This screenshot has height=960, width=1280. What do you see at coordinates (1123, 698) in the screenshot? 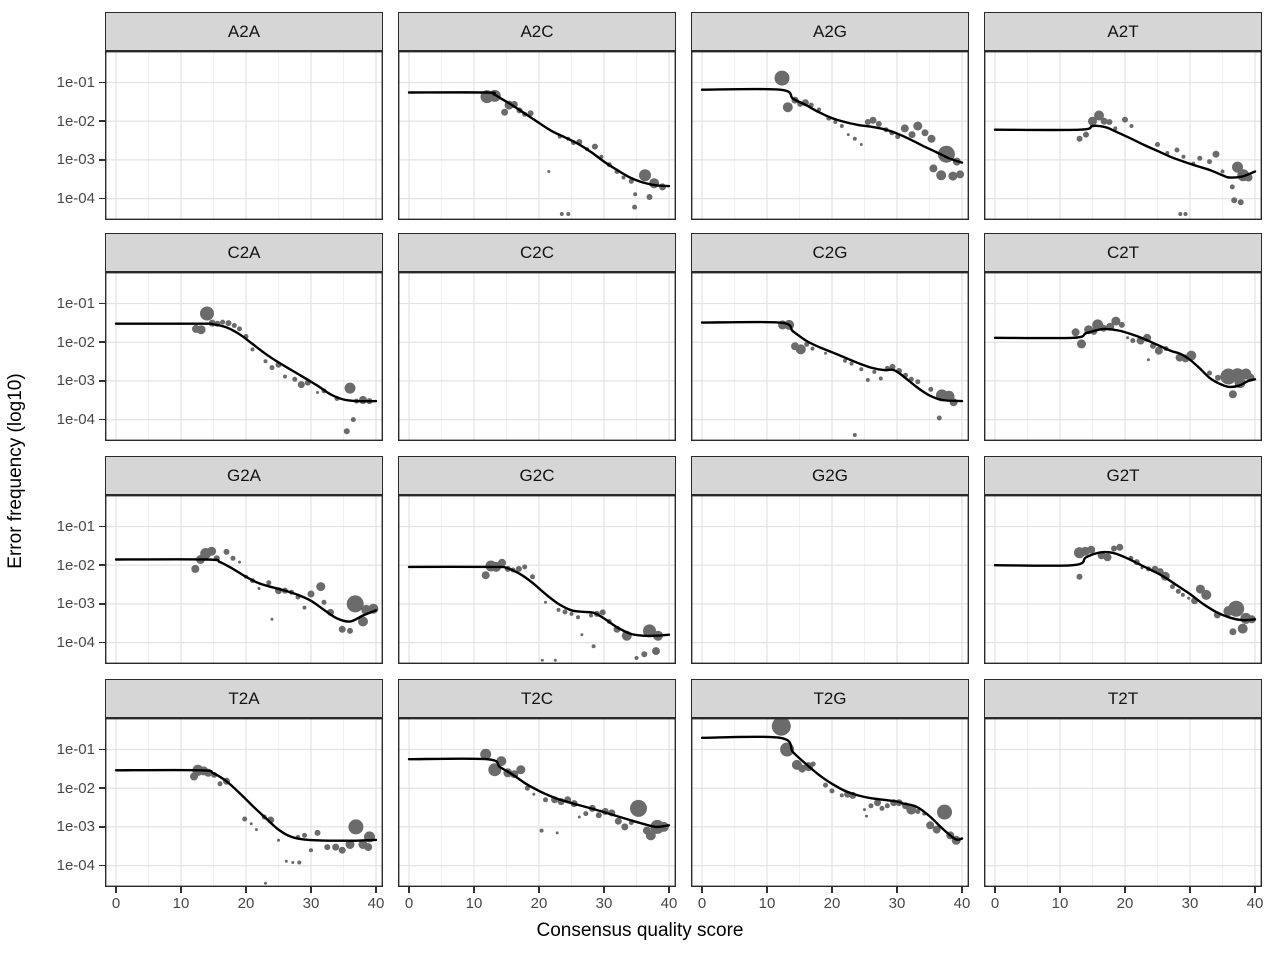
I see `facet-strip-T2T: T2T` at bounding box center [1123, 698].